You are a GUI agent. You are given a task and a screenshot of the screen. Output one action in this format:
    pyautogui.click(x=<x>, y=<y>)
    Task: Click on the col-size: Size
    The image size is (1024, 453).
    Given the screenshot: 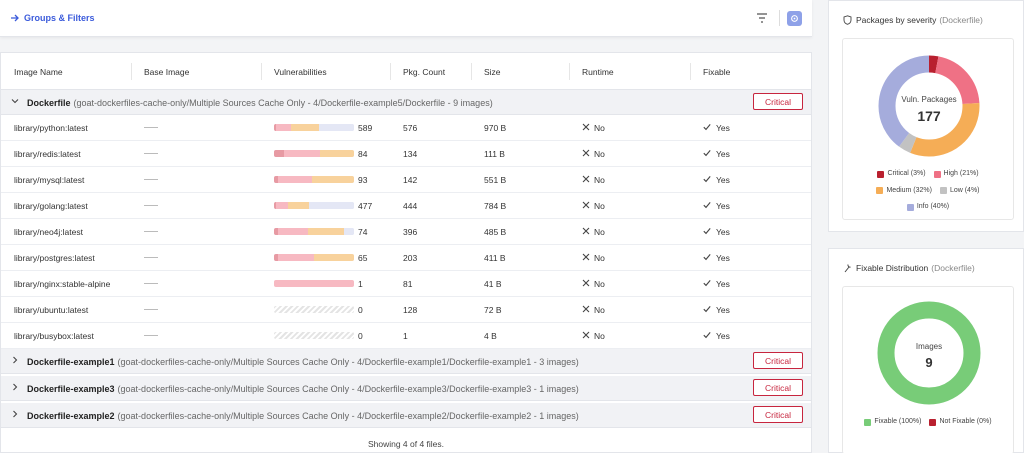 What is the action you would take?
    pyautogui.click(x=492, y=72)
    